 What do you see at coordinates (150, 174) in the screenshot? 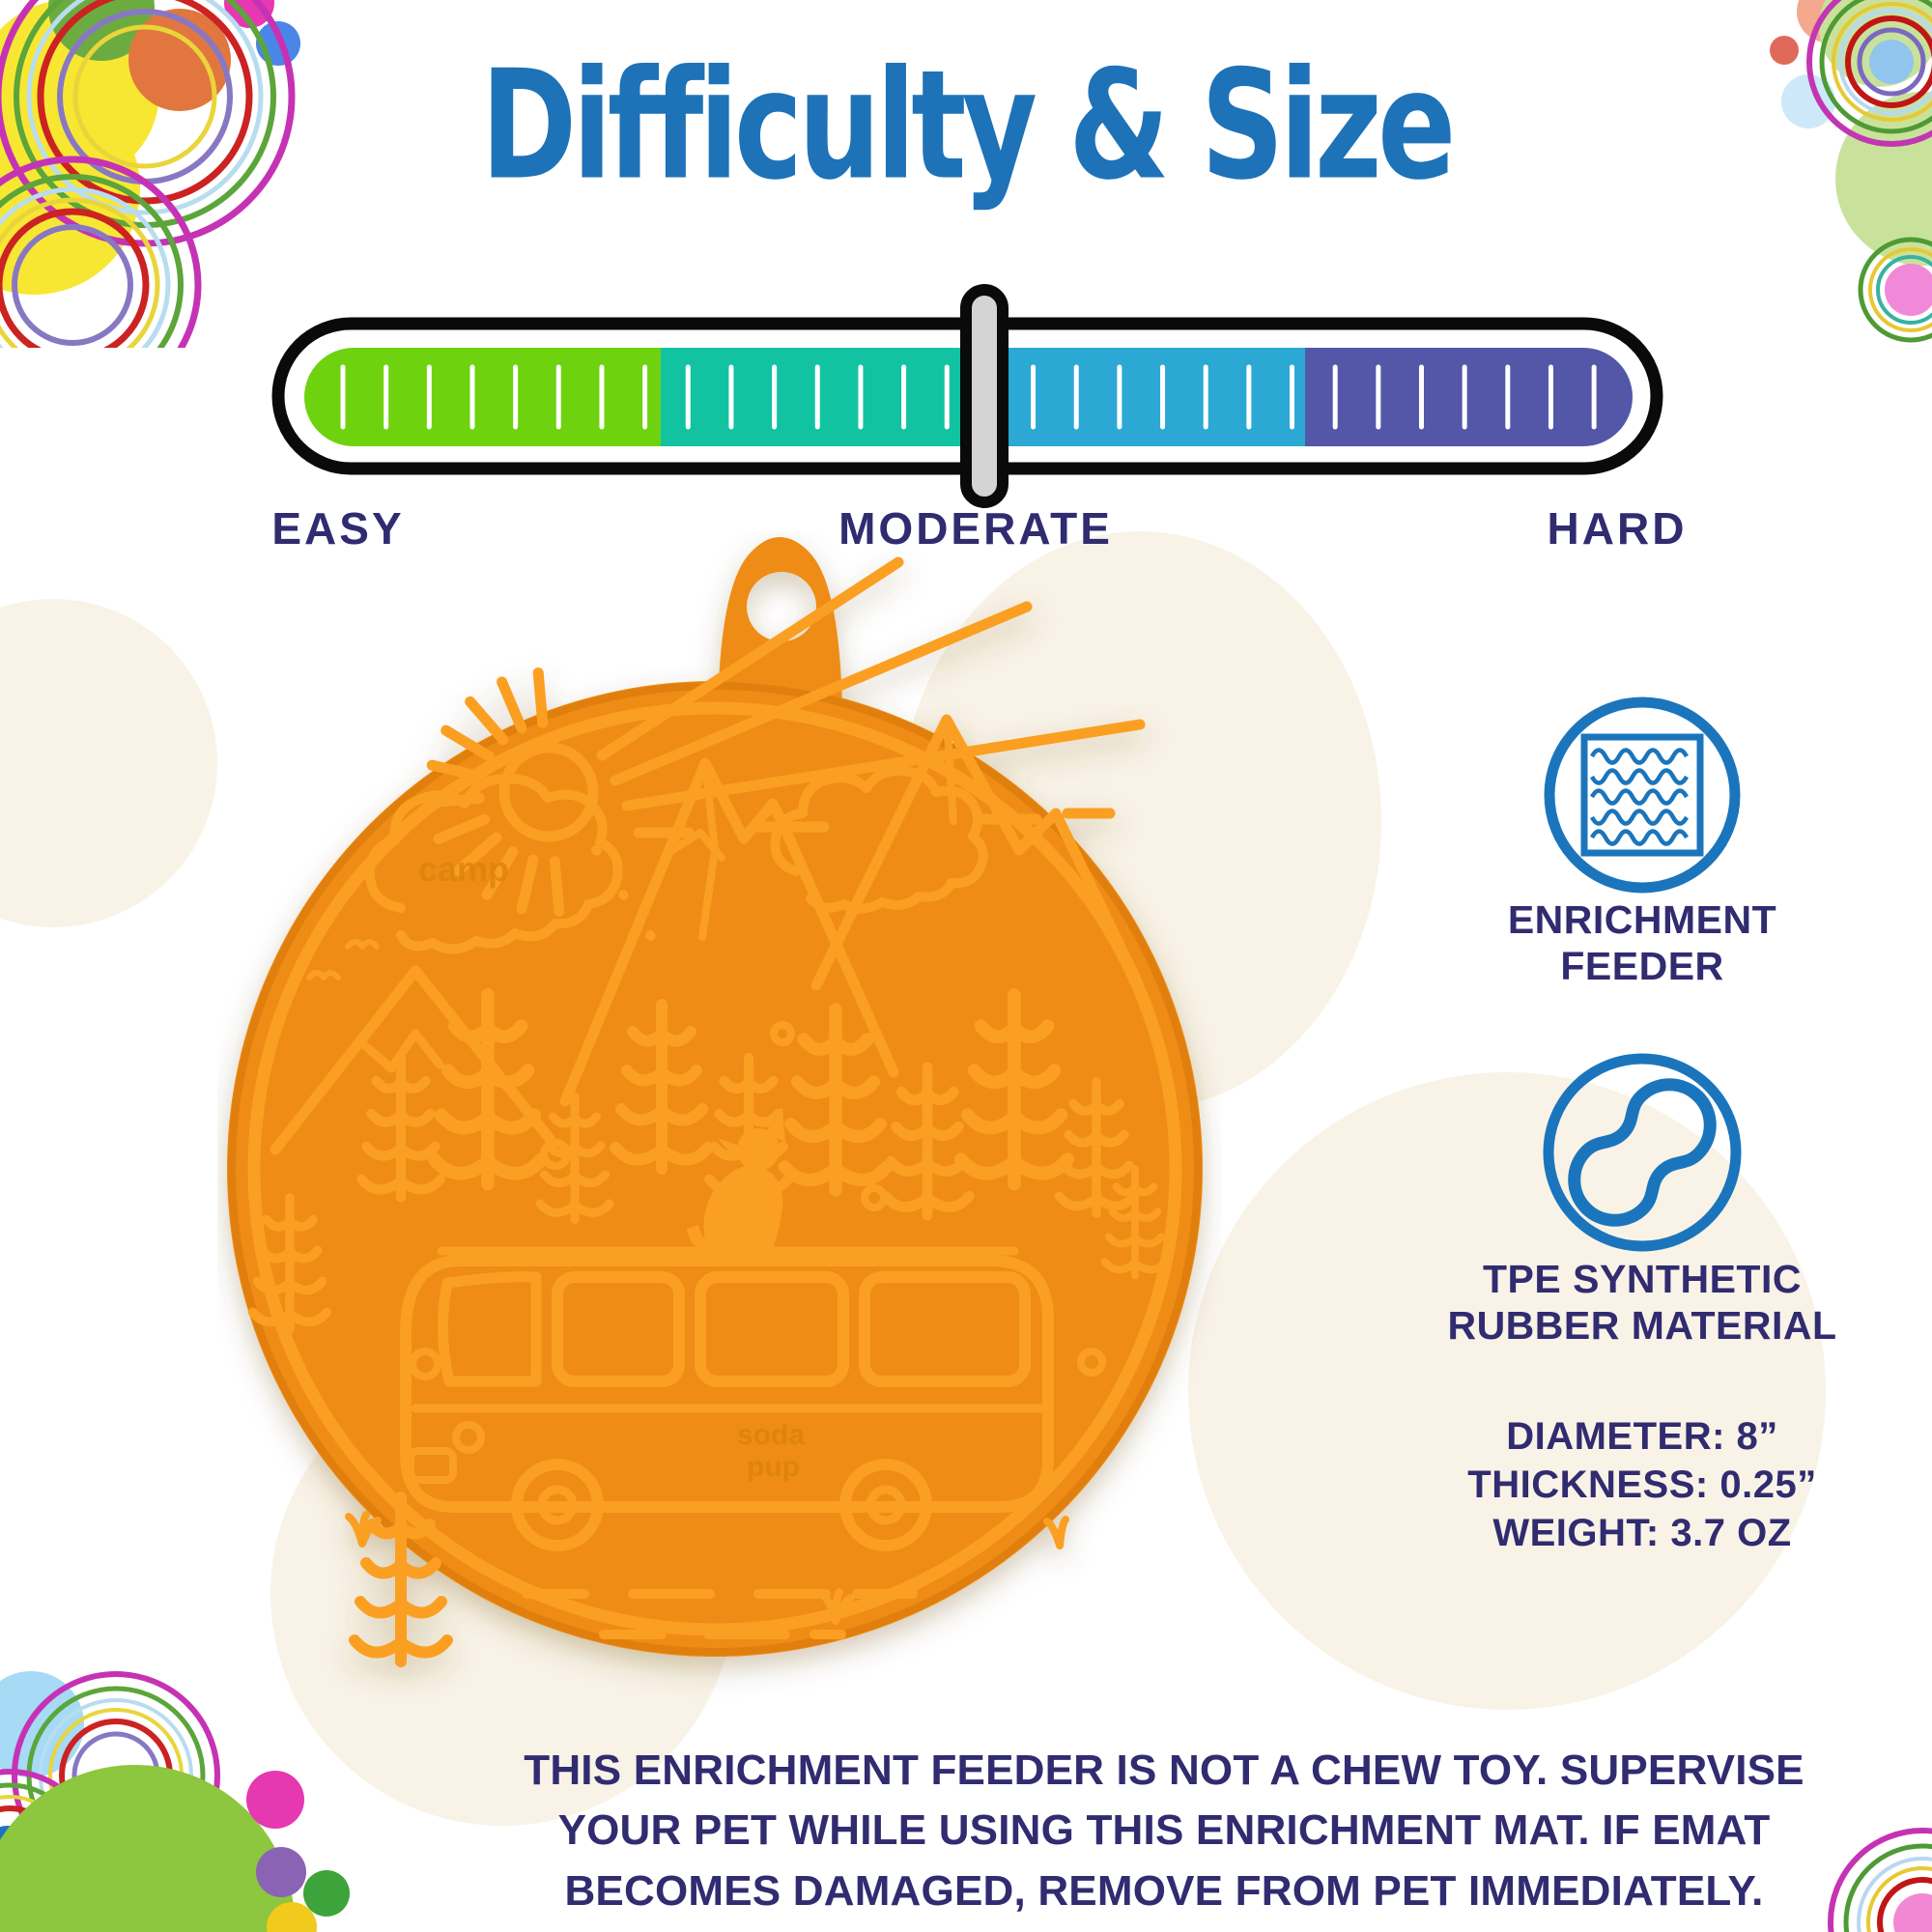
I see `decorative-circles-top-left` at bounding box center [150, 174].